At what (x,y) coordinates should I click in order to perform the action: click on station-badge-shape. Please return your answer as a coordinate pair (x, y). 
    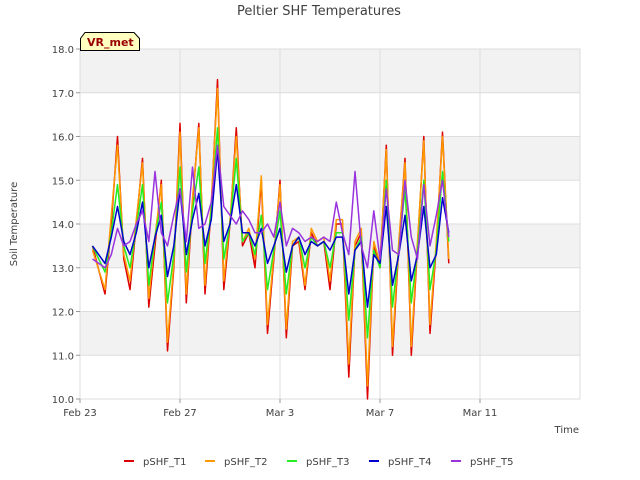
    Looking at the image, I should click on (110, 41).